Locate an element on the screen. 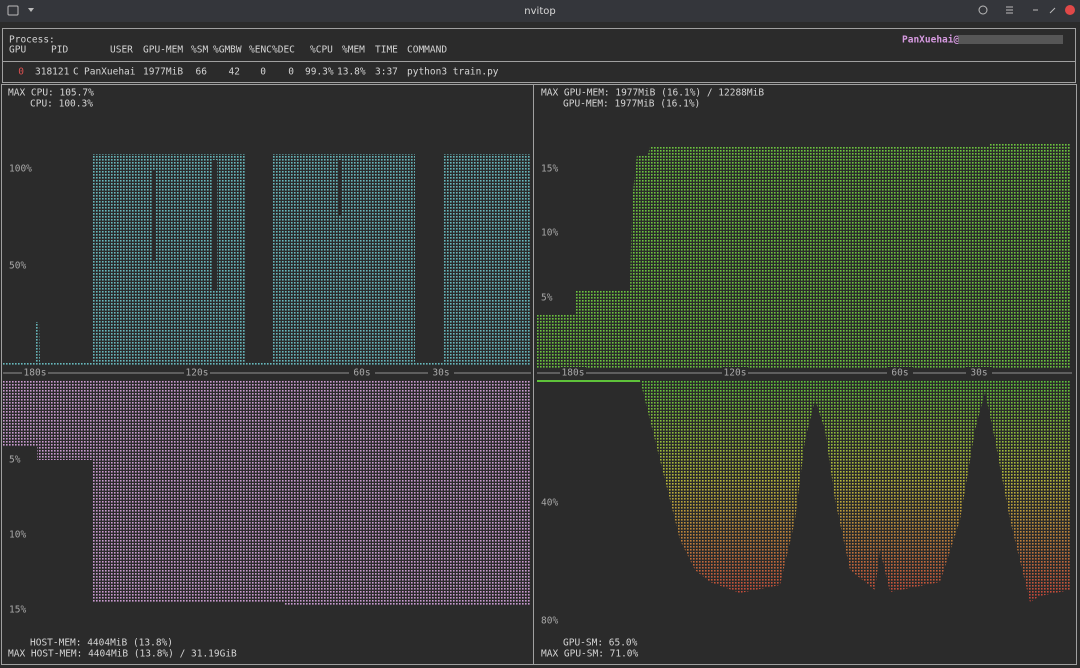  user-host: PanXuehai@ is located at coordinates (930, 40).